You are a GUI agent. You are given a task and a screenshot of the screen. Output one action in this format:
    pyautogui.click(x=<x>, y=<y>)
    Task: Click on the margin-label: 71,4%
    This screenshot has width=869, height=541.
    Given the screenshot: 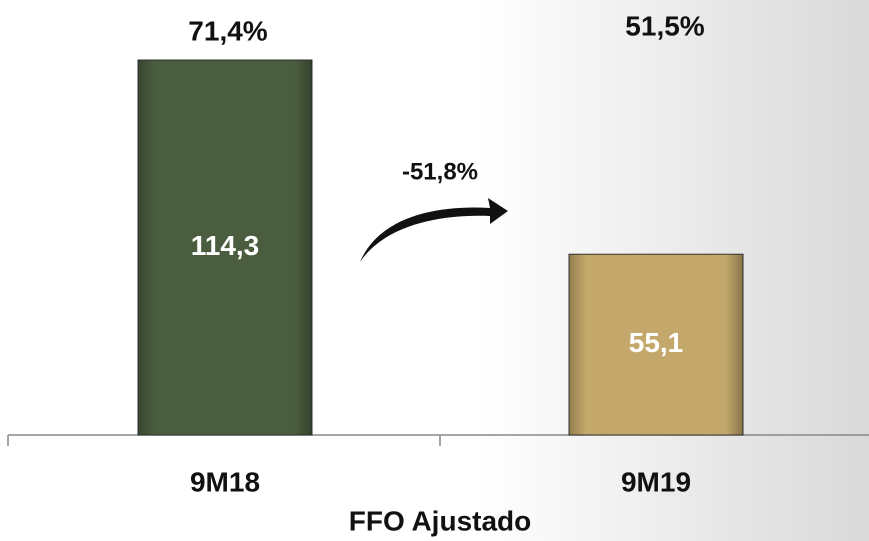 What is the action you would take?
    pyautogui.click(x=227, y=30)
    